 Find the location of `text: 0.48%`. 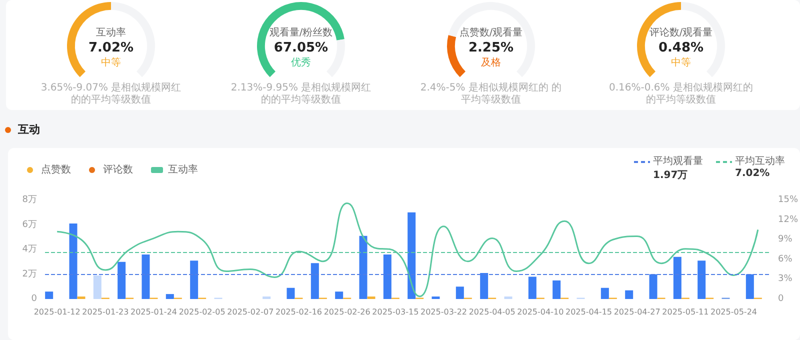

text: 0.48% is located at coordinates (681, 48).